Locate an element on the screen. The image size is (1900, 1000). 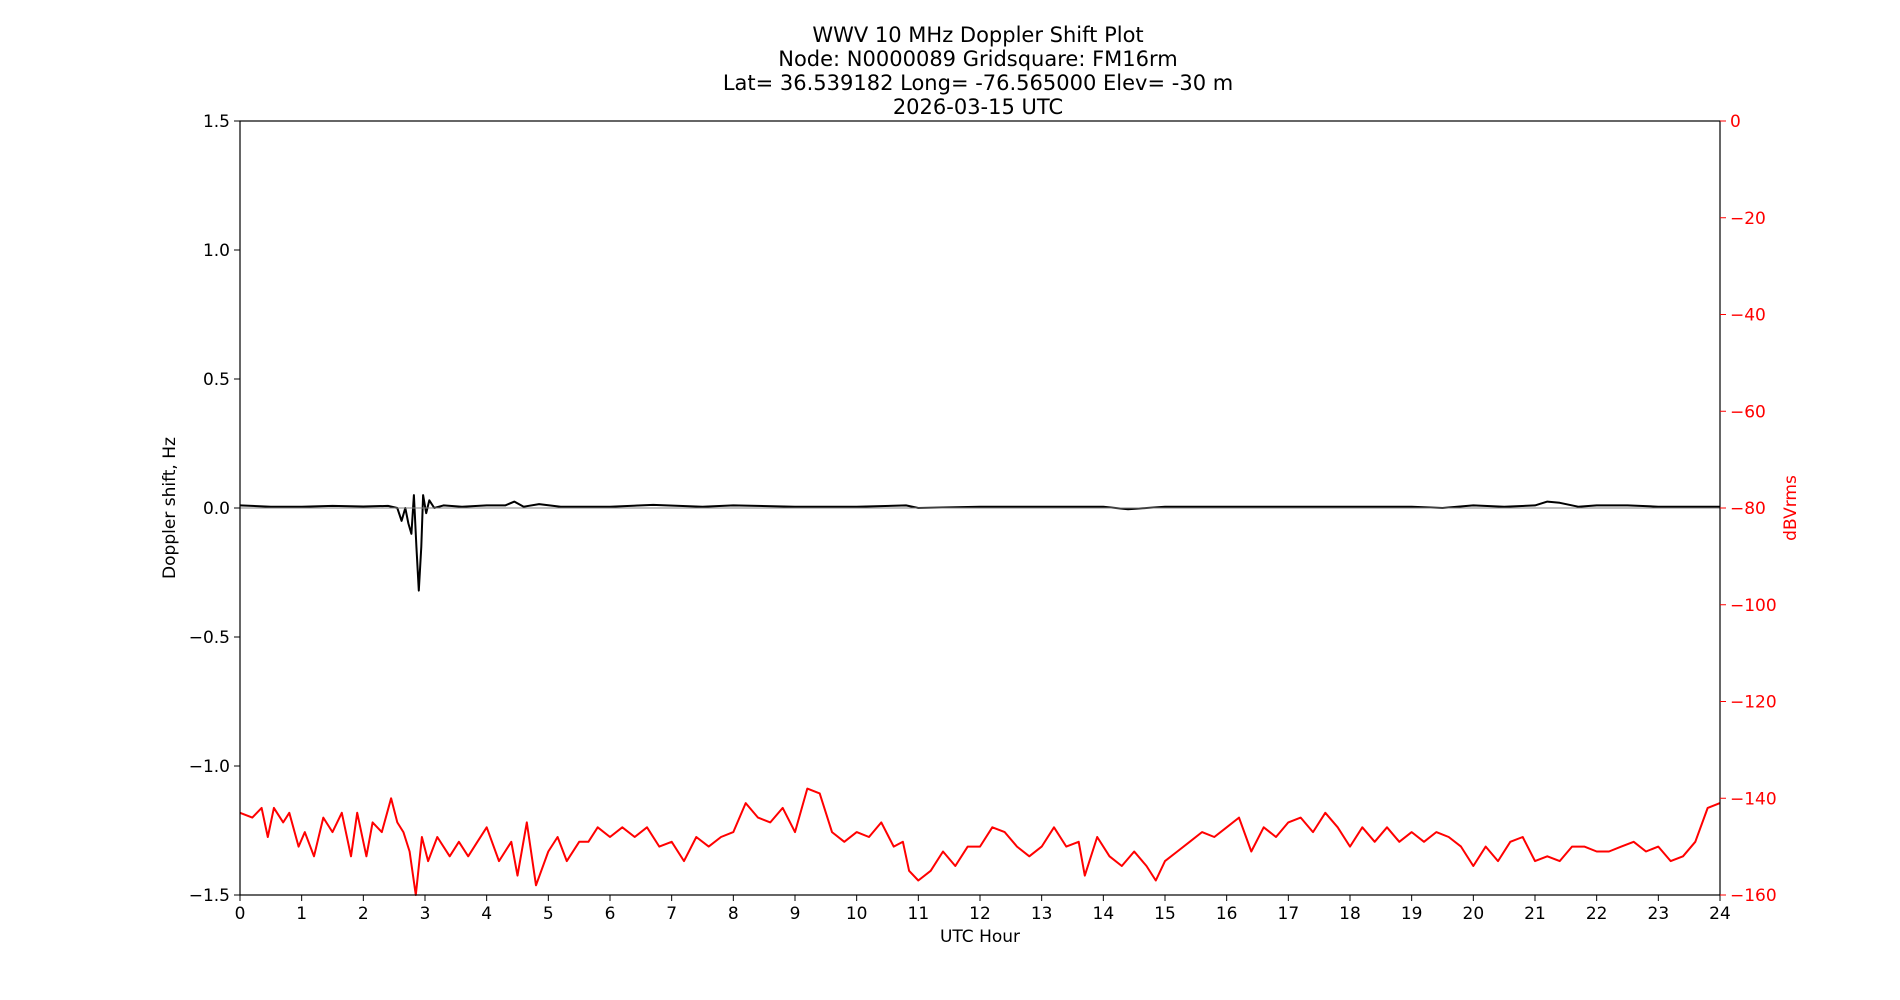
x-tick-label: 20 is located at coordinates (1474, 914).